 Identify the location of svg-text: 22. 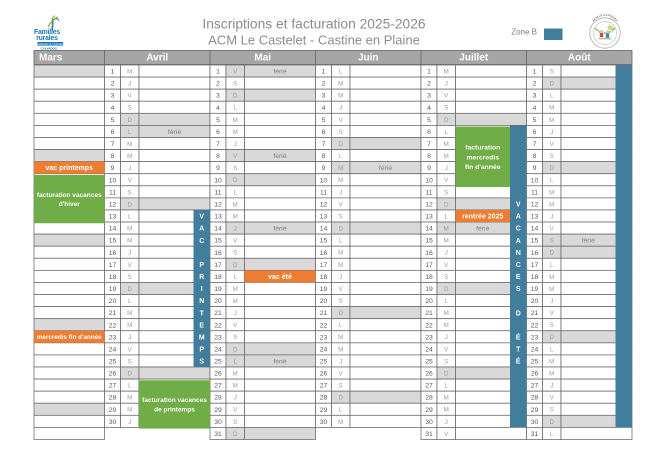
(218, 325).